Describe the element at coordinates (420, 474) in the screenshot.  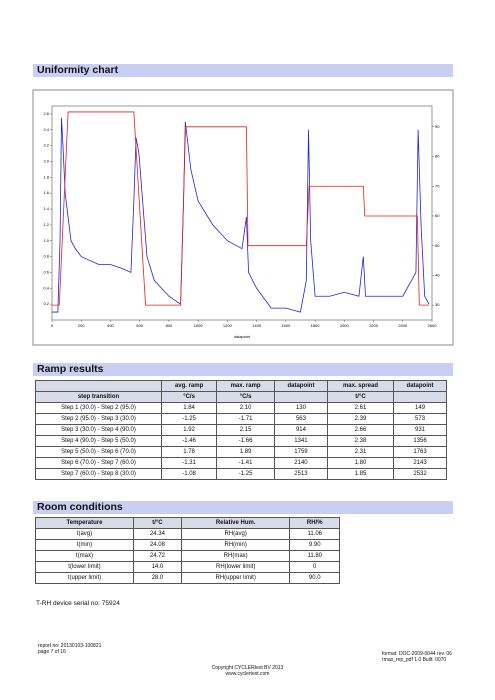
I see `table-cell: 2532` at that location.